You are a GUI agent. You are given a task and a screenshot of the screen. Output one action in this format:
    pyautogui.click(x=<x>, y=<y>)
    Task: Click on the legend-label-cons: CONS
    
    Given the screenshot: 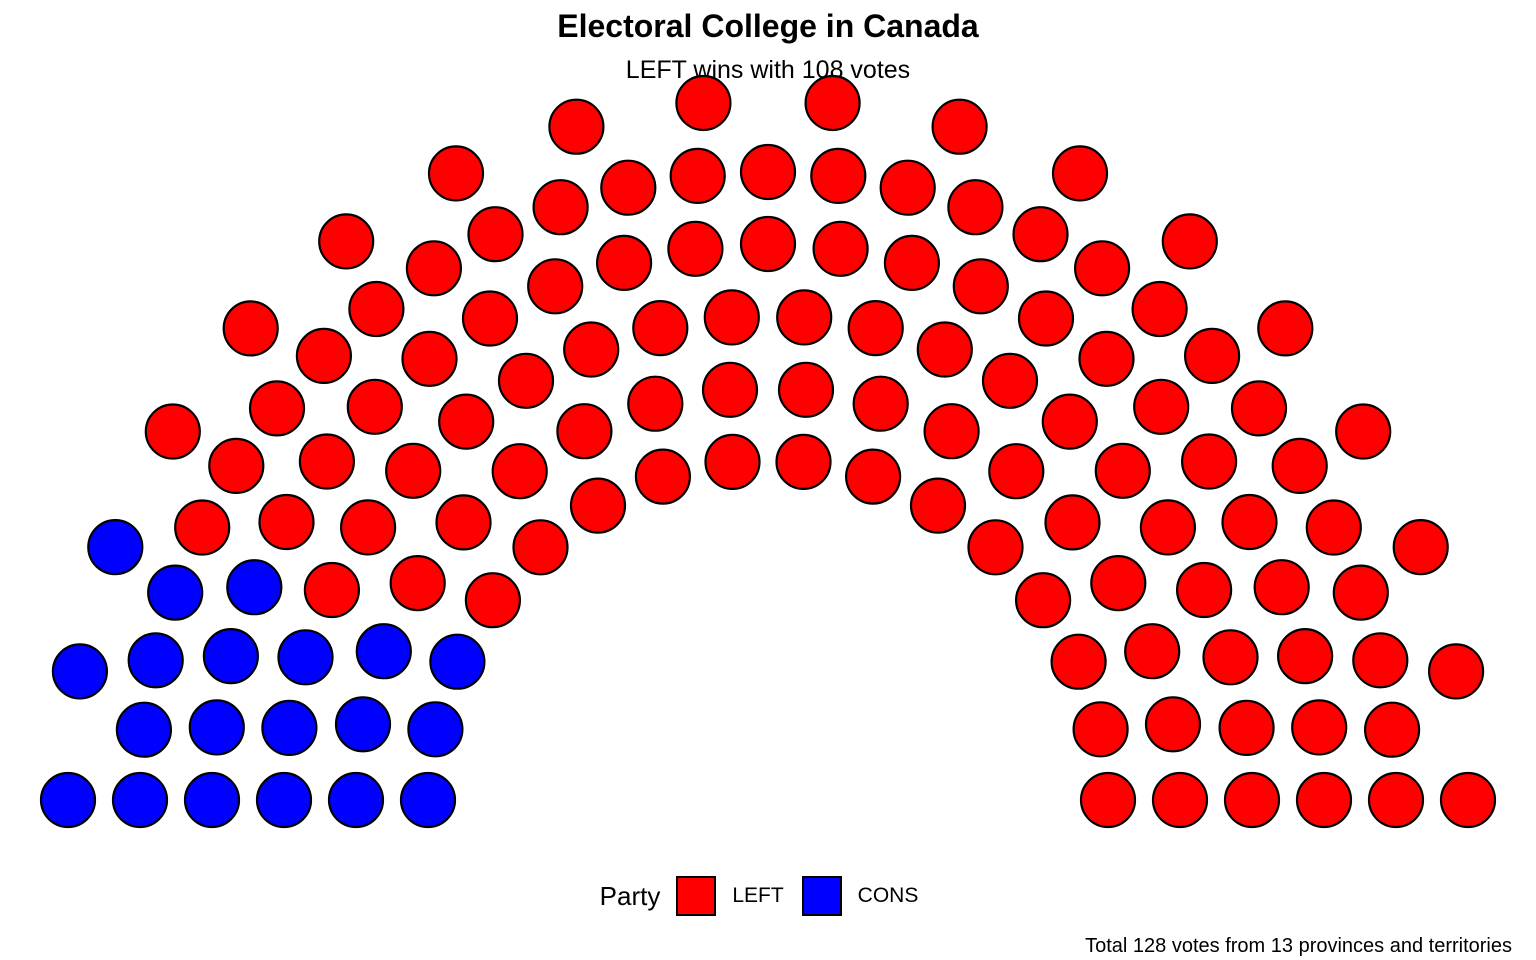 What is the action you would take?
    pyautogui.click(x=888, y=895)
    